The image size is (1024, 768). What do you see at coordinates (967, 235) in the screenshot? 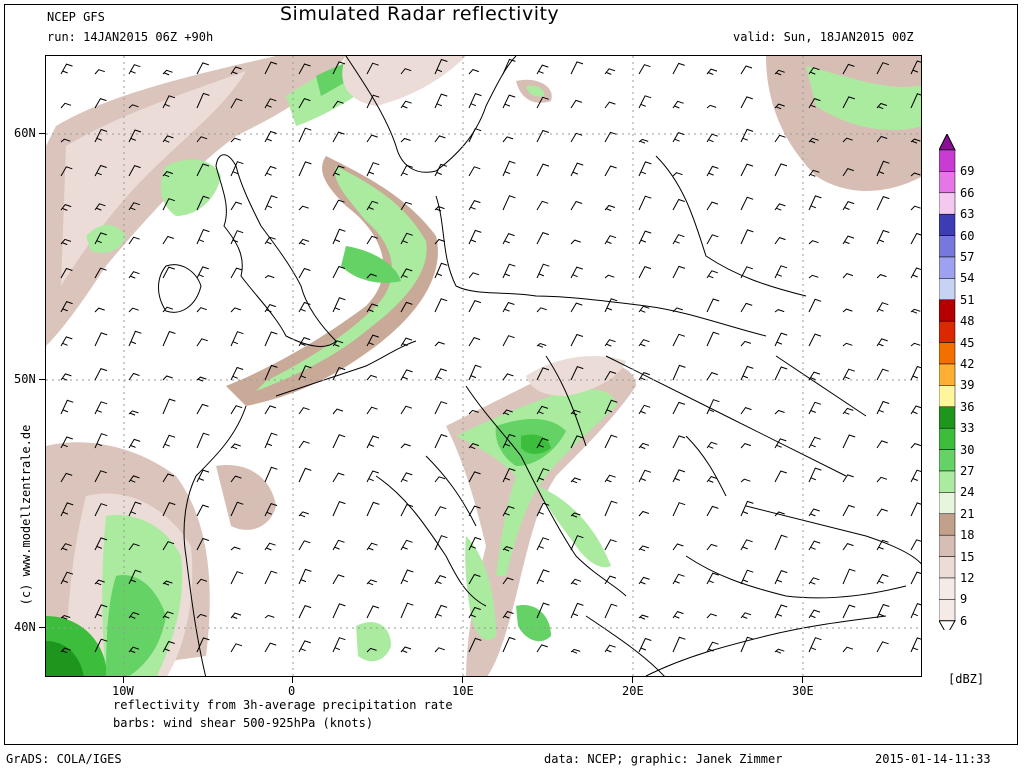
I see `colorbar-label: 60` at bounding box center [967, 235].